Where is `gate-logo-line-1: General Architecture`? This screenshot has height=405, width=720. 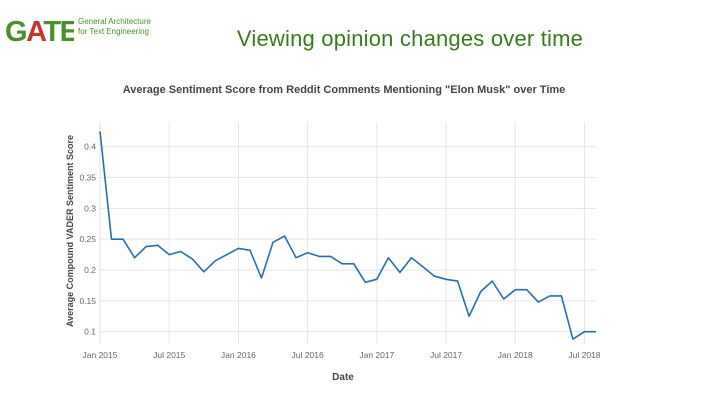 gate-logo-line-1: General Architecture is located at coordinates (114, 21).